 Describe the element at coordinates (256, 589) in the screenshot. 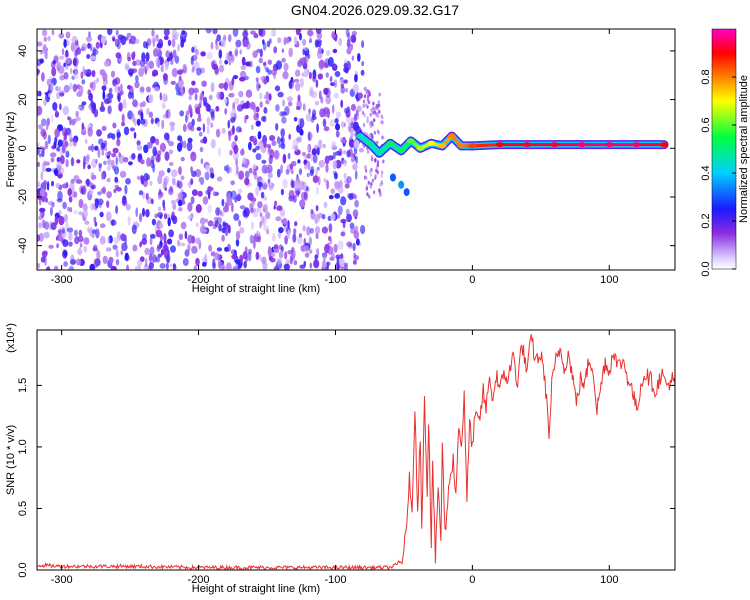

I see `x-axis-label: Height of straight line (km)` at that location.